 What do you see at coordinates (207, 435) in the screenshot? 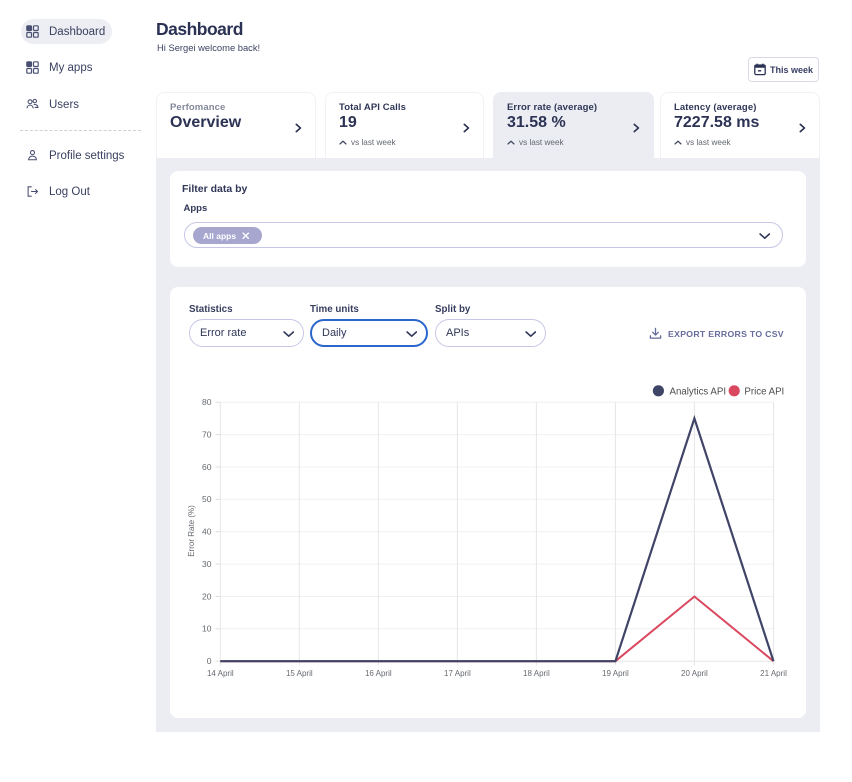
I see `svg-text: 70` at bounding box center [207, 435].